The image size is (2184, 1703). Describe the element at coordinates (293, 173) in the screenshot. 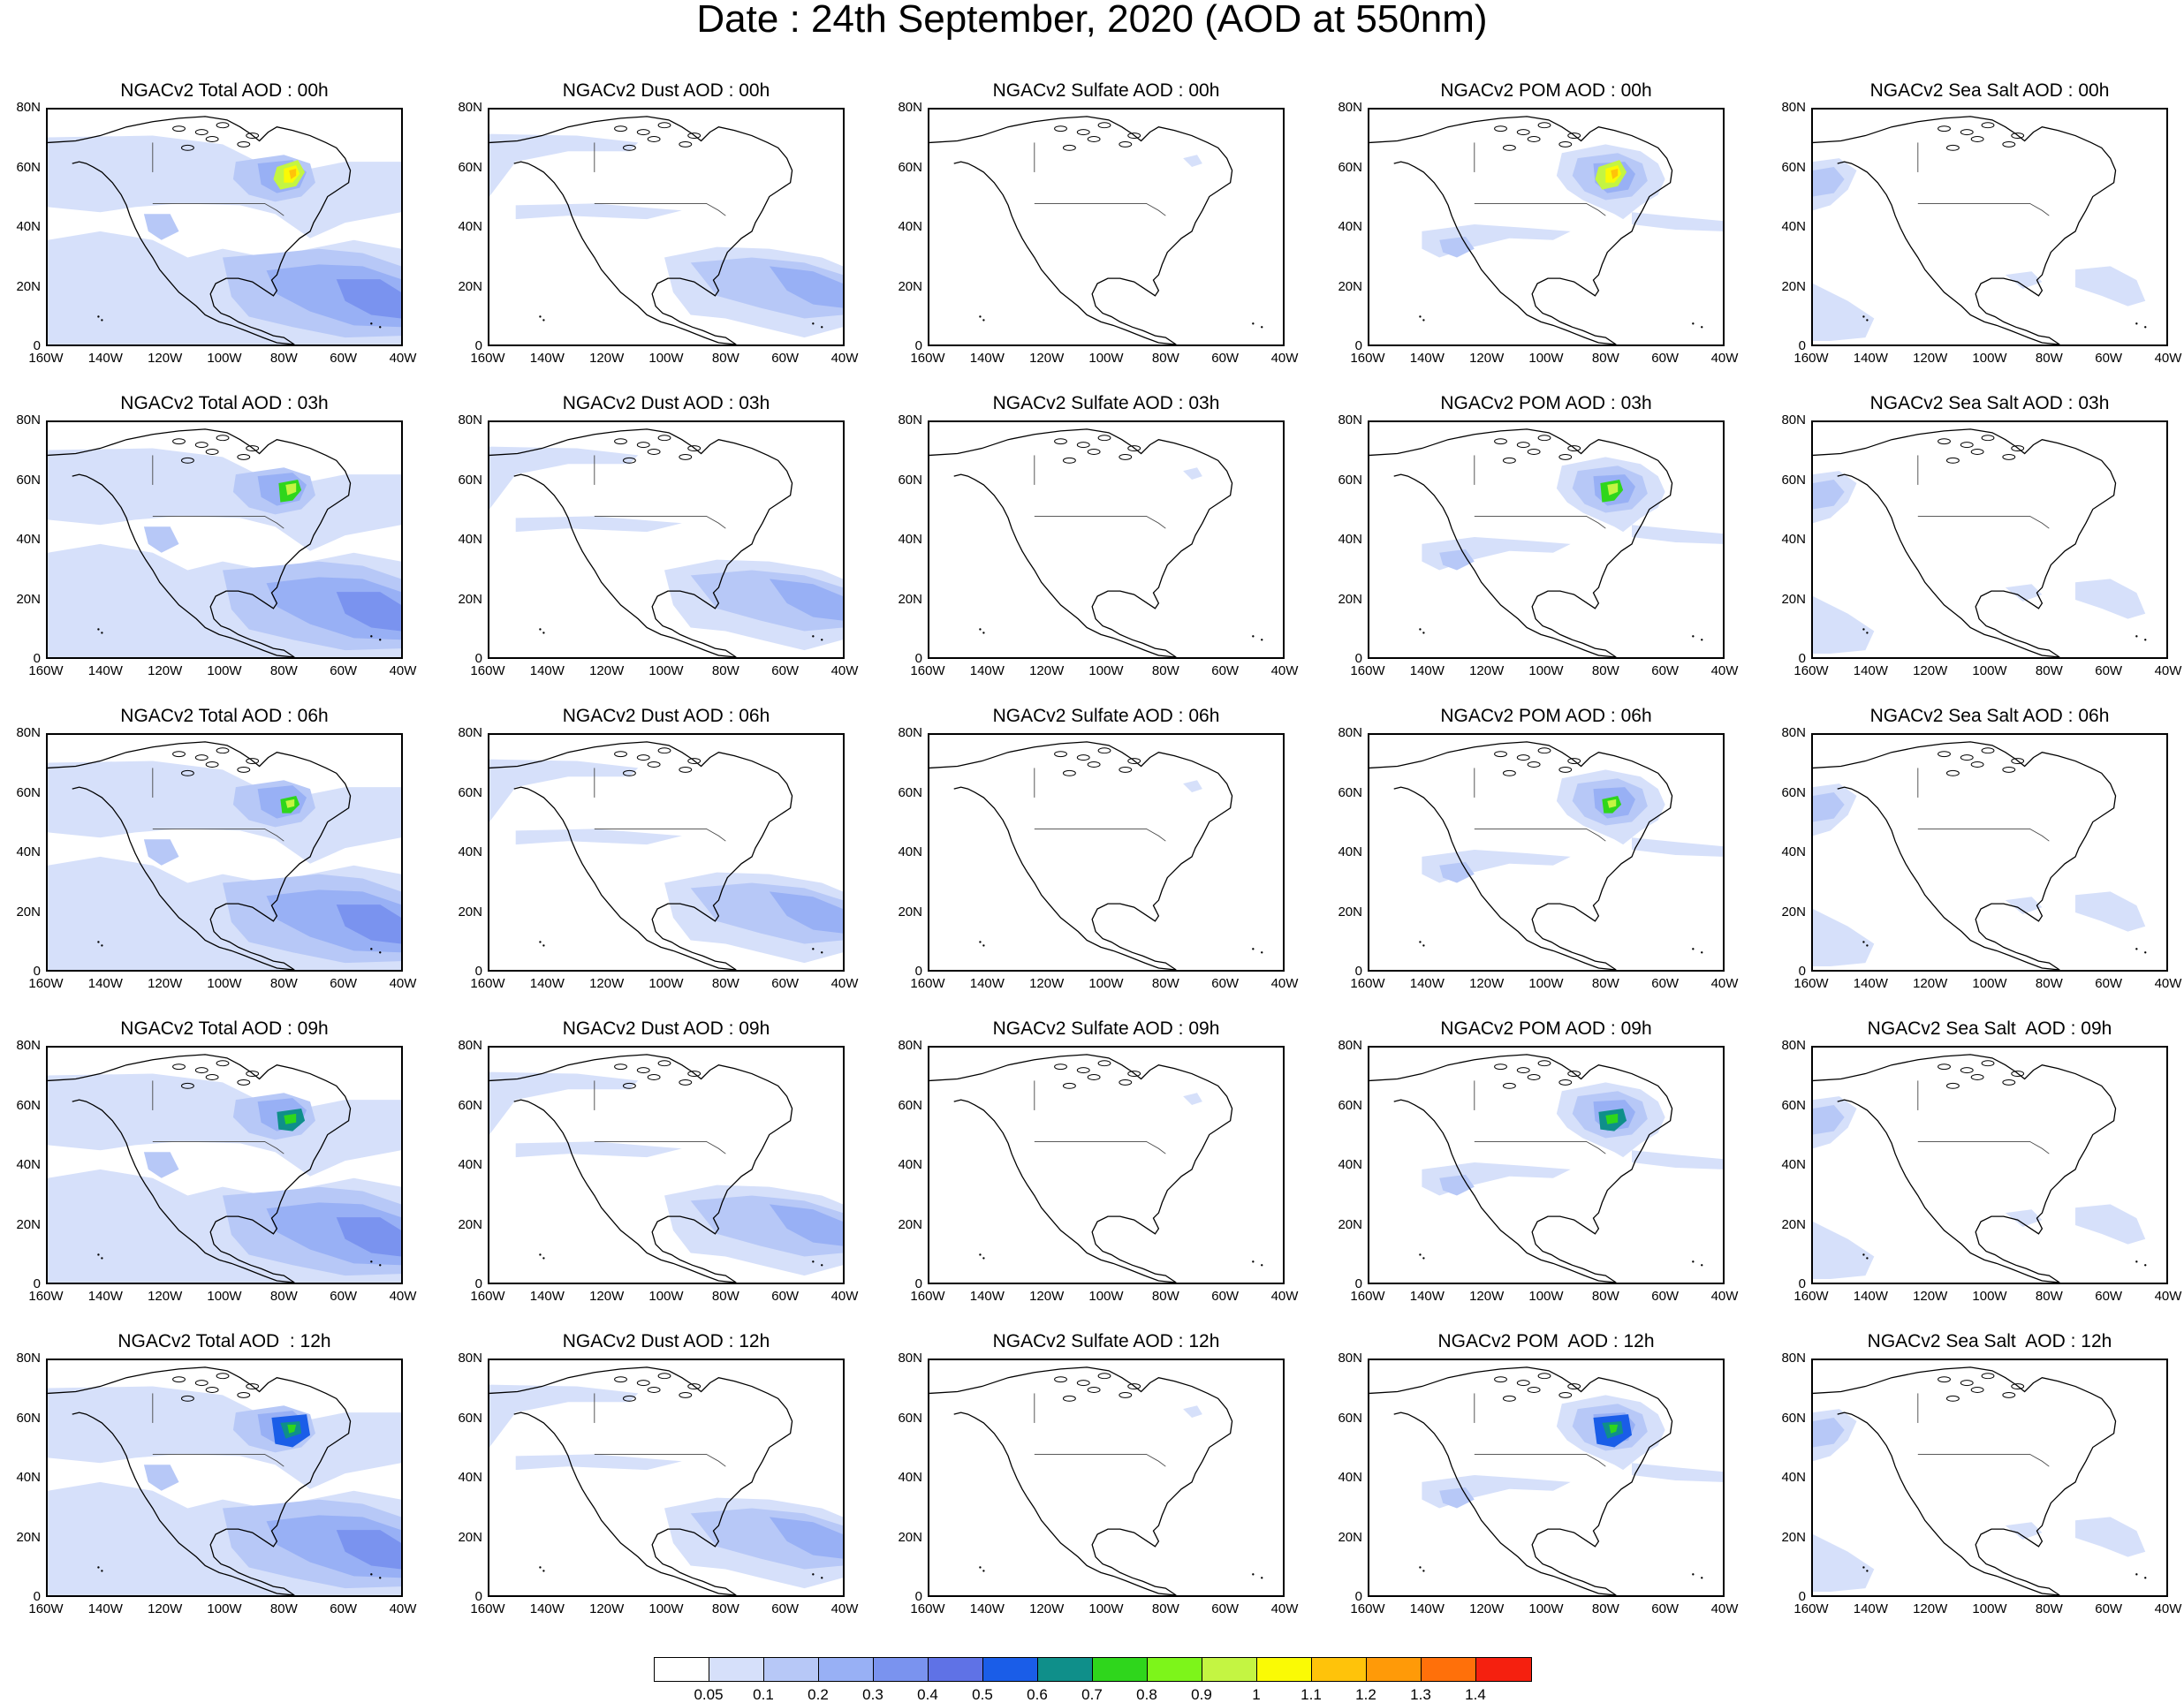

I see `aod-hotspot` at that location.